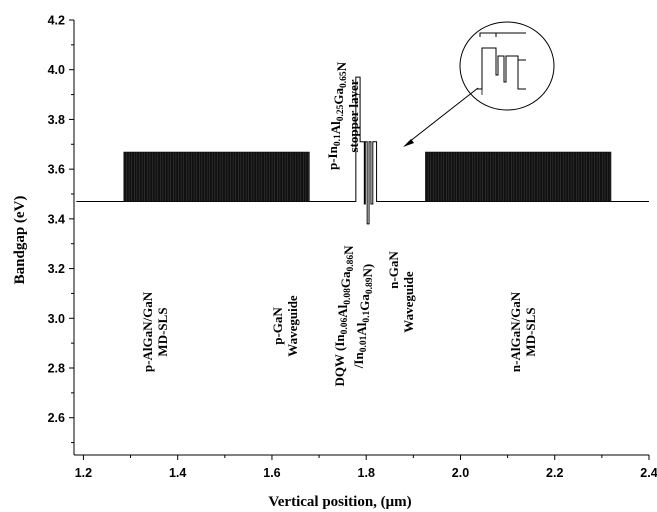  I want to click on annotation-p-waveguide-line2: Waveguide, so click(292, 326).